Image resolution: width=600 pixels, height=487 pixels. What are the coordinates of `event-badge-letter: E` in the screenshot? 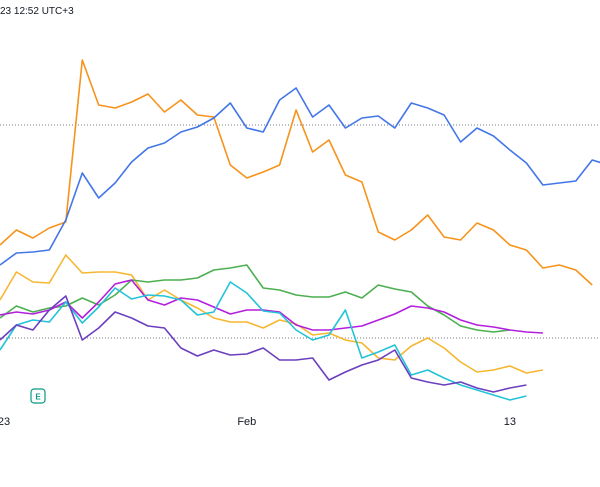 It's located at (38, 397).